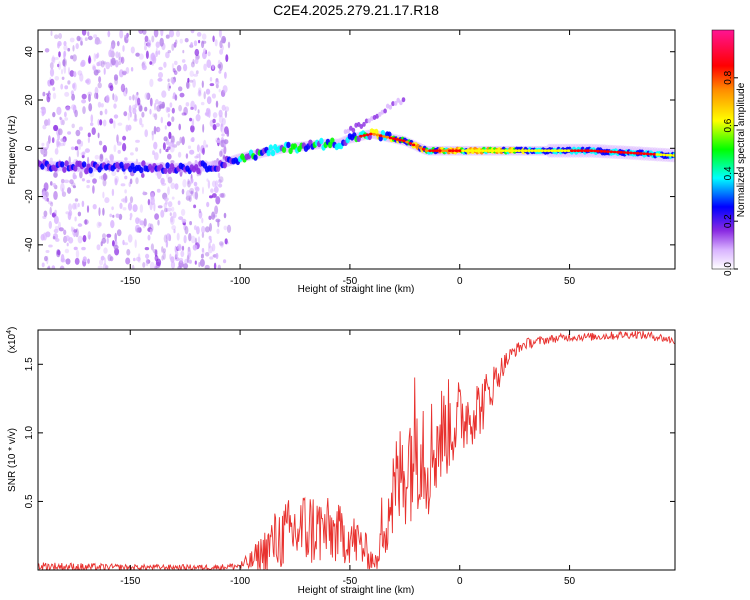  I want to click on y-tick-label: -20, so click(29, 196).